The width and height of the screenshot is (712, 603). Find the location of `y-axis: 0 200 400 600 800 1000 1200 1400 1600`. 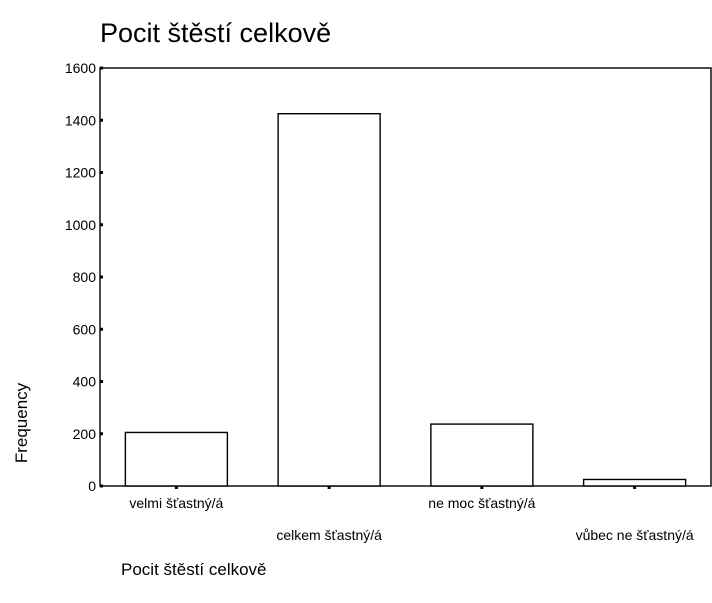

y-axis: 0 200 400 600 800 1000 1200 1400 1600 is located at coordinates (84, 277).